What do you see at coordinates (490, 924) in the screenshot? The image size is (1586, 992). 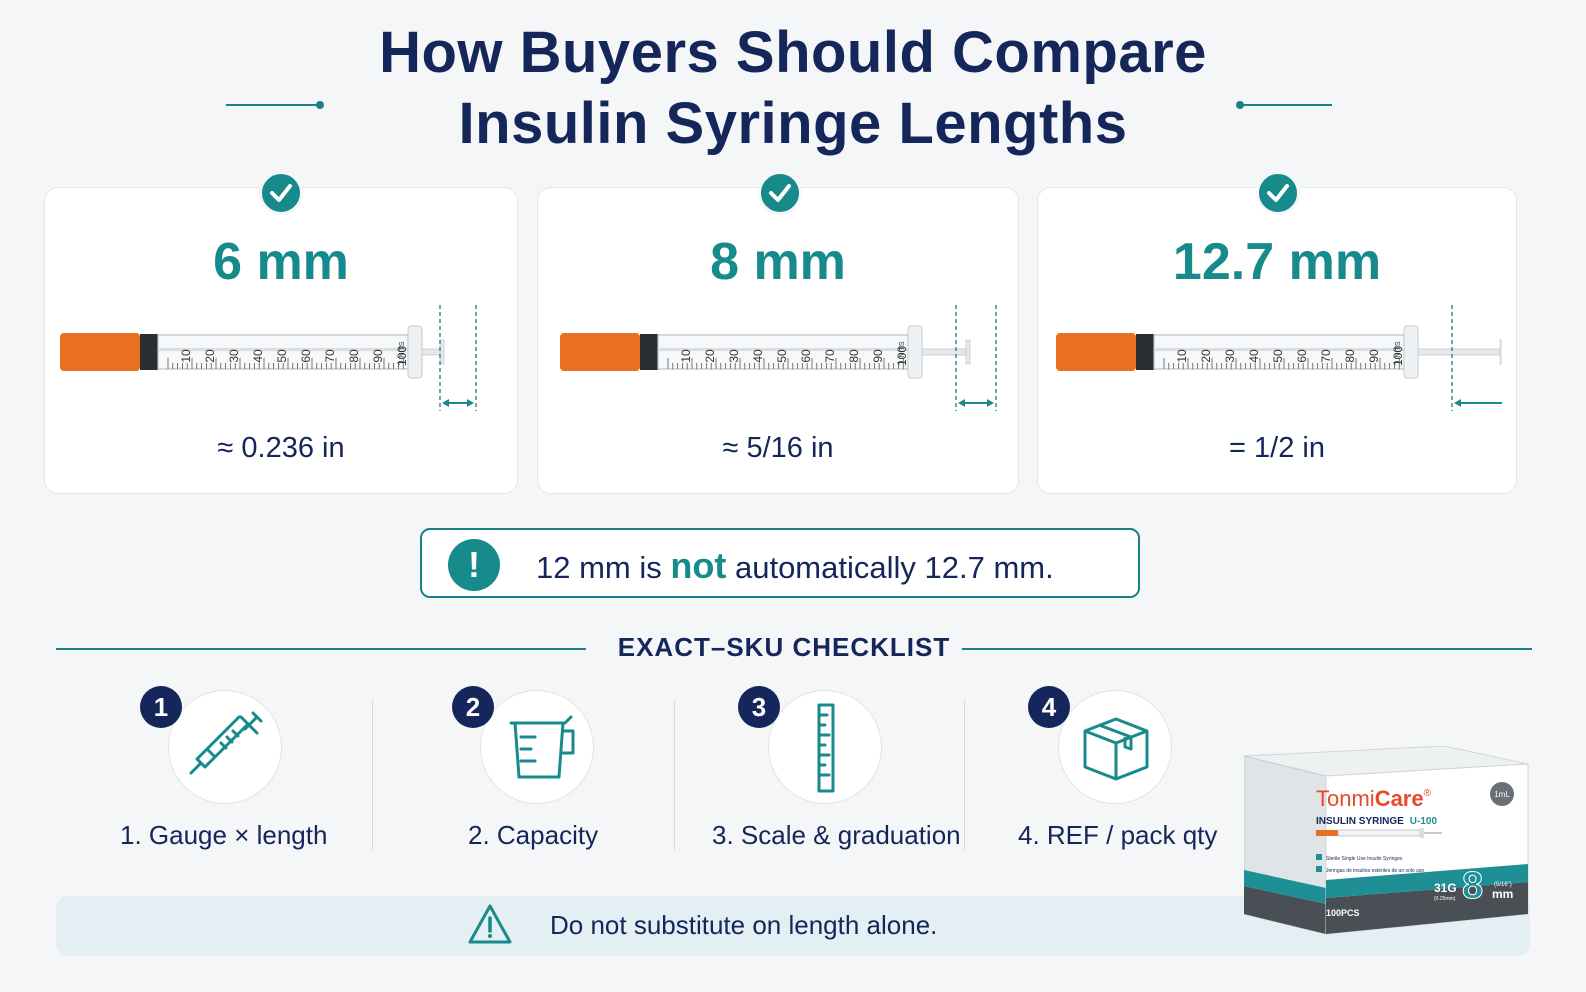 I see `warning-triangle-icon` at bounding box center [490, 924].